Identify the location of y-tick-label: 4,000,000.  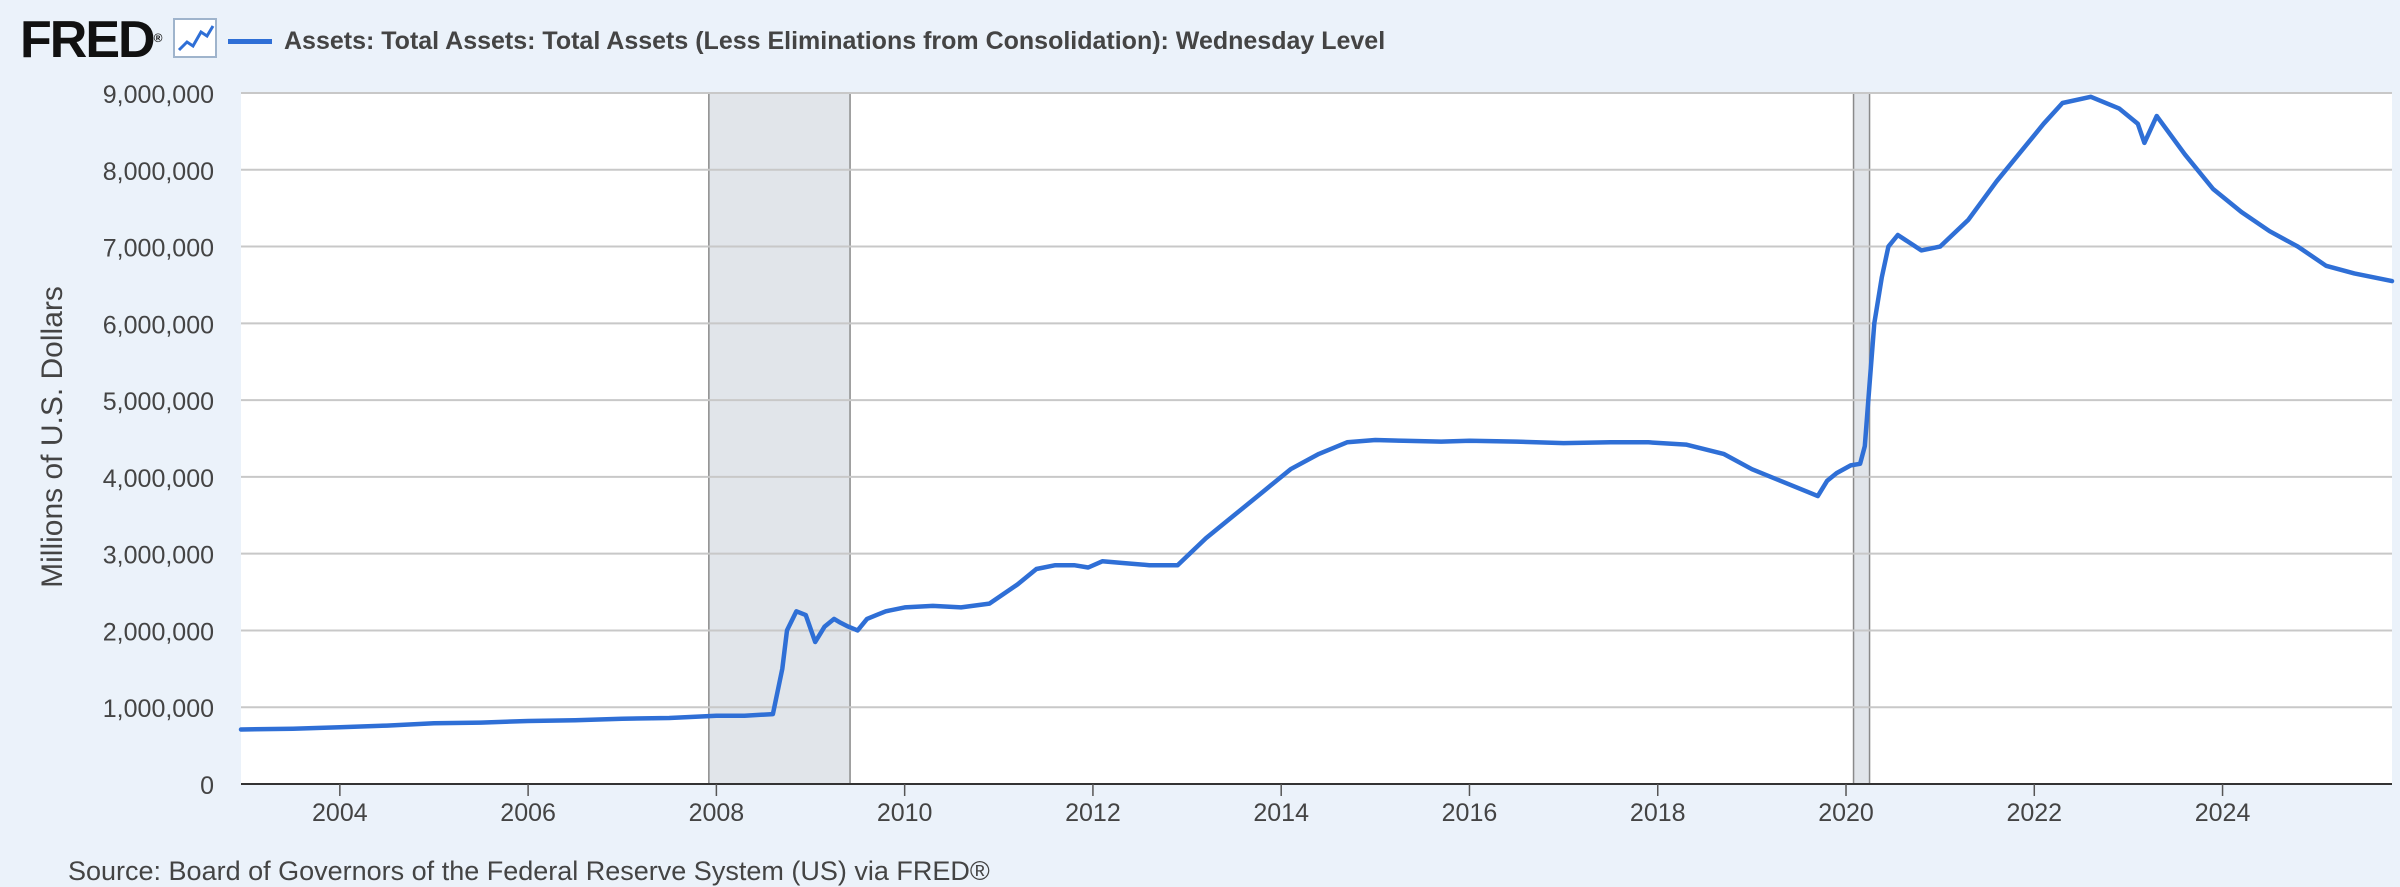
(158, 479).